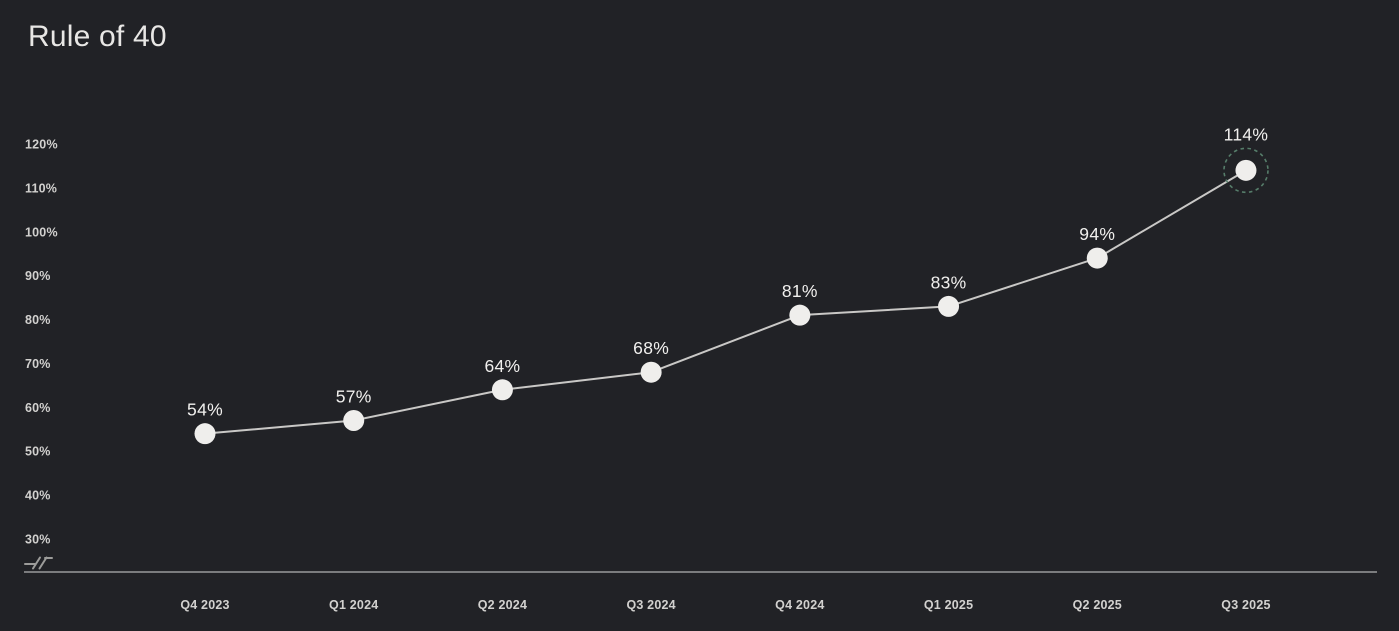 Image resolution: width=1399 pixels, height=631 pixels. What do you see at coordinates (1097, 234) in the screenshot?
I see `data-point-label: 94%` at bounding box center [1097, 234].